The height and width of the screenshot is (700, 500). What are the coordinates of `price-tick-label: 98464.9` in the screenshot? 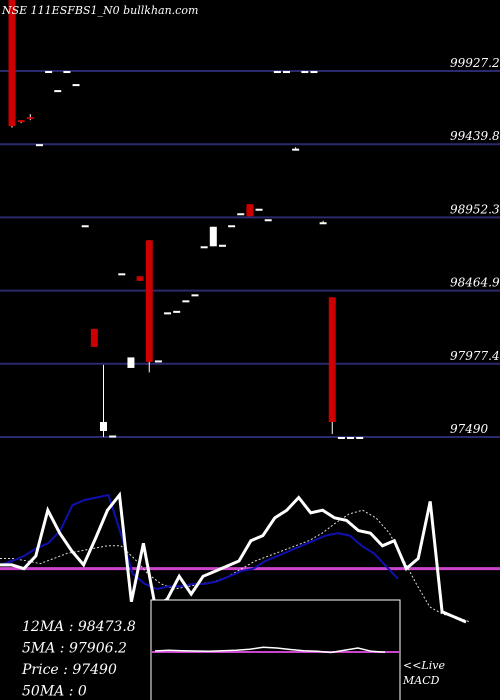 It's located at (475, 283).